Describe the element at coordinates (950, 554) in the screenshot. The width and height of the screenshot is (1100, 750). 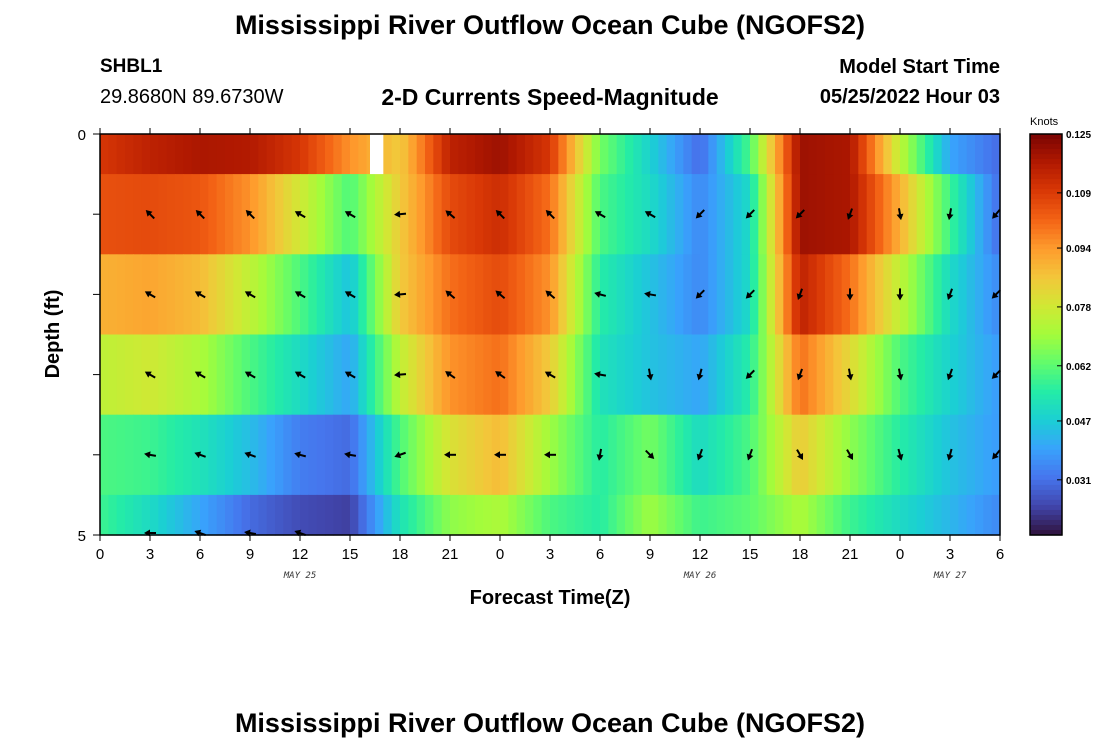
I see `x-tick-label: 3` at that location.